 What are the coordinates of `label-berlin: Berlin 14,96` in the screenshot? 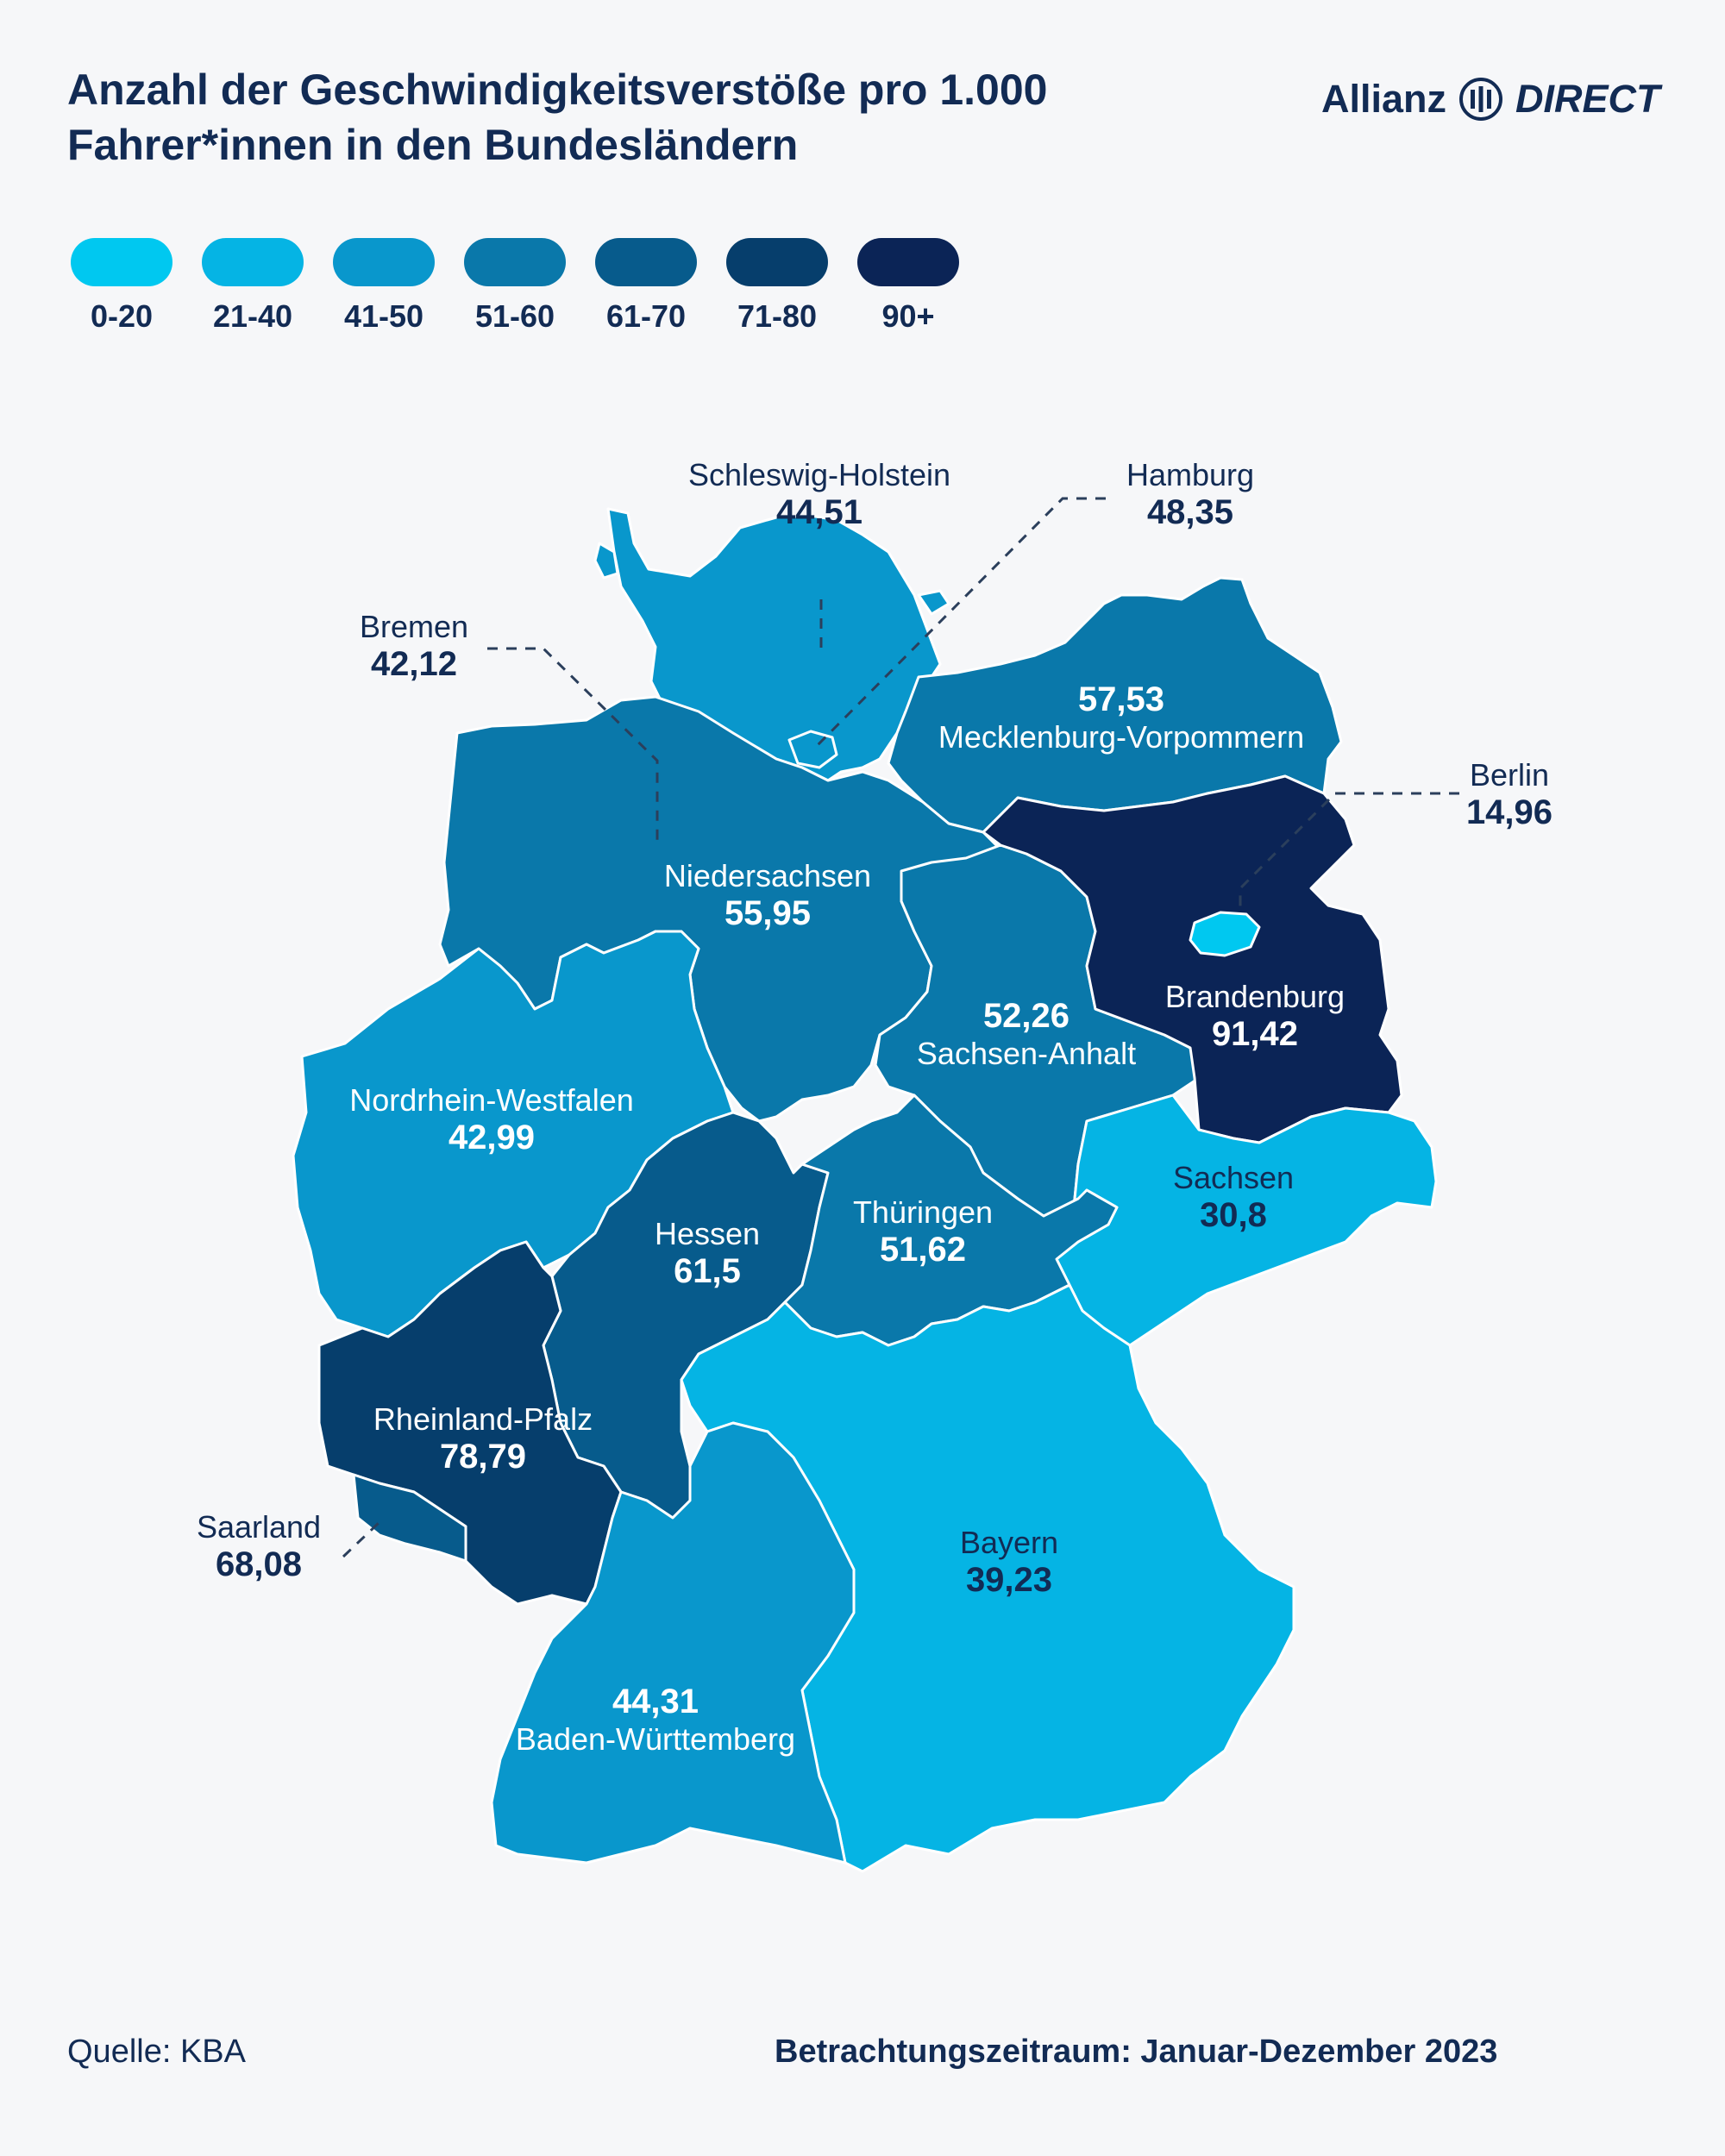 It's located at (1510, 794).